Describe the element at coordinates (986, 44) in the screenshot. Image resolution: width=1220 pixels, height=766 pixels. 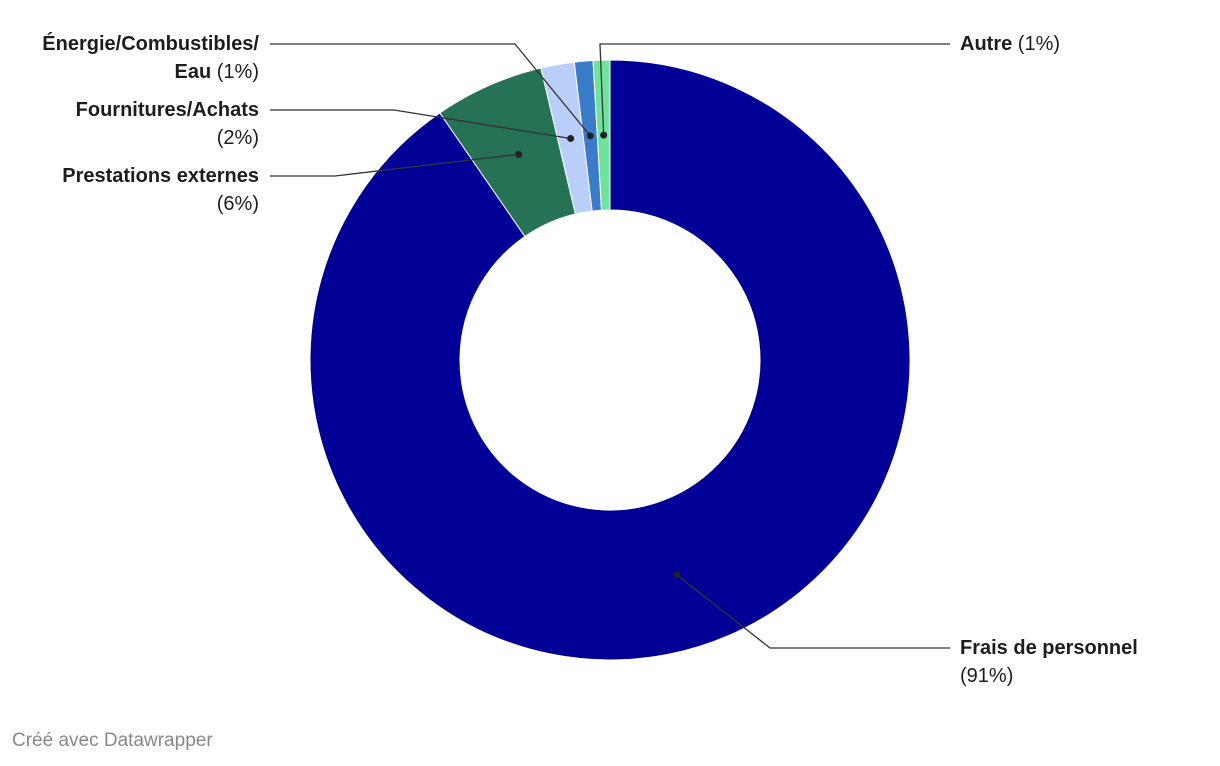
I see `label-autre-name: Autre` at that location.